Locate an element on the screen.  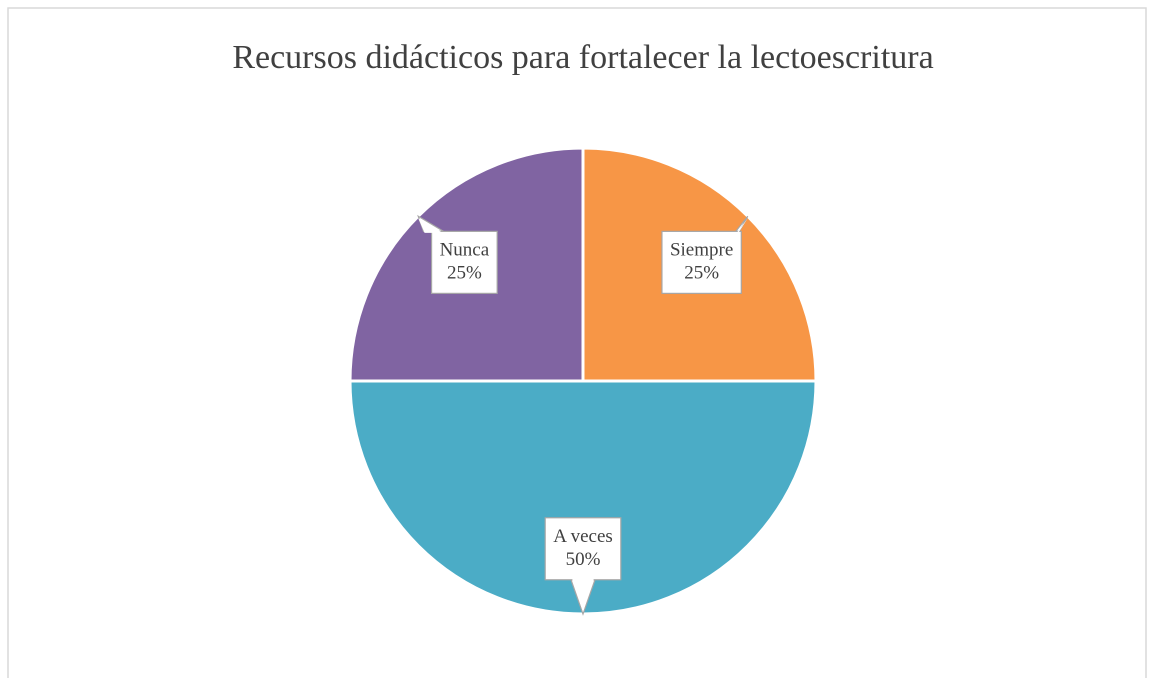
data-label-name: Nunca is located at coordinates (465, 250).